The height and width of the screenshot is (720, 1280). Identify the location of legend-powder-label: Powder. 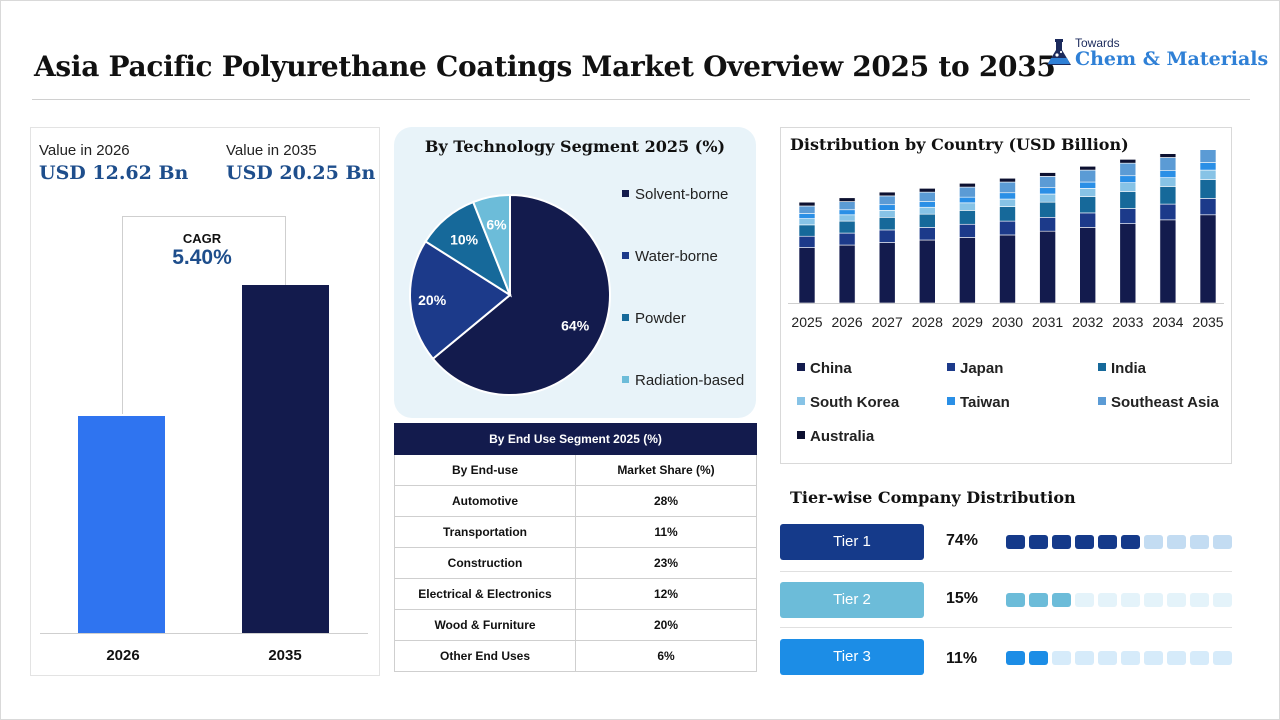
(660, 318).